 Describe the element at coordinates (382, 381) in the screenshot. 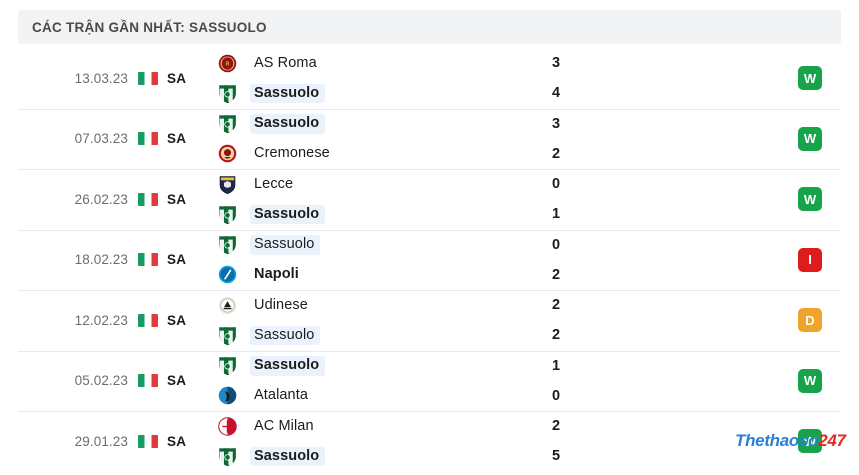

I see `teams-cell: Sassuolo Atalanta` at that location.